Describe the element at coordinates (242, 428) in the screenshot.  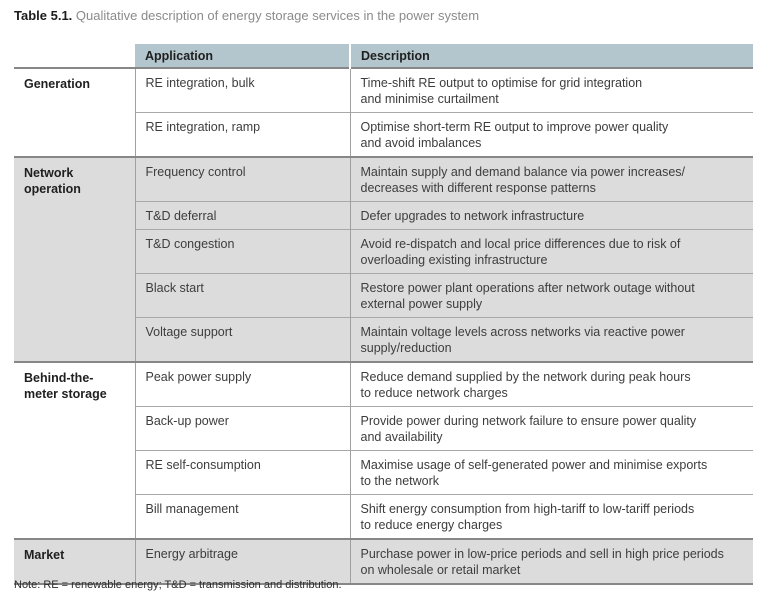
I see `application-cell: Back-up power` at that location.